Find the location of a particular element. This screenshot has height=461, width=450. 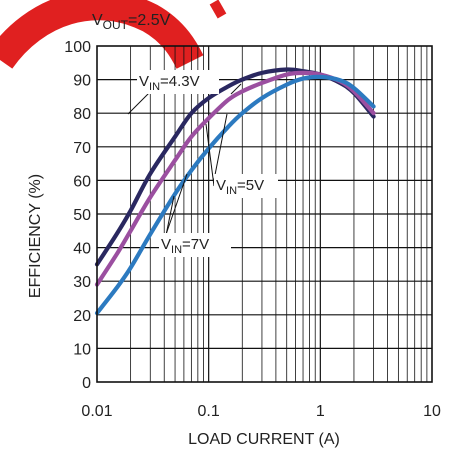

series-label-vin-7: VIN=7V is located at coordinates (185, 246).